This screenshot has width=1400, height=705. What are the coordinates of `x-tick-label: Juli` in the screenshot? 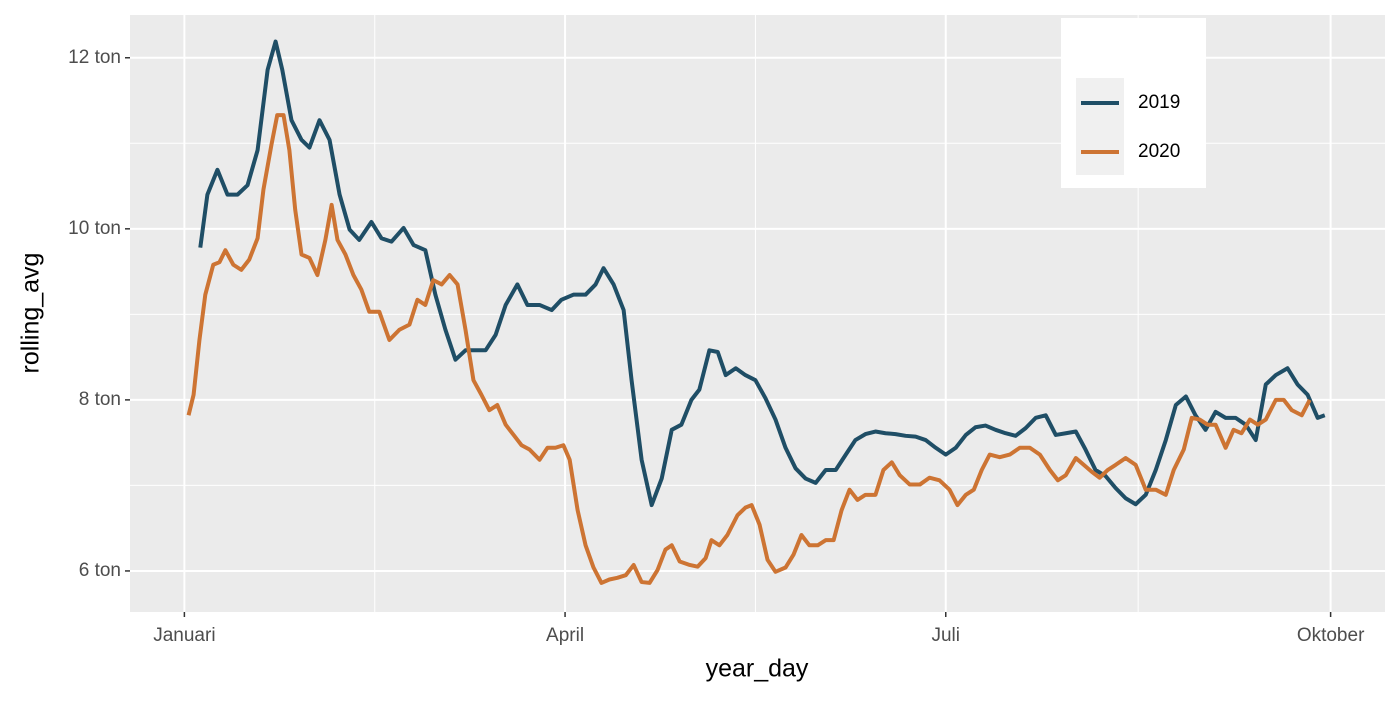 It's located at (945, 635).